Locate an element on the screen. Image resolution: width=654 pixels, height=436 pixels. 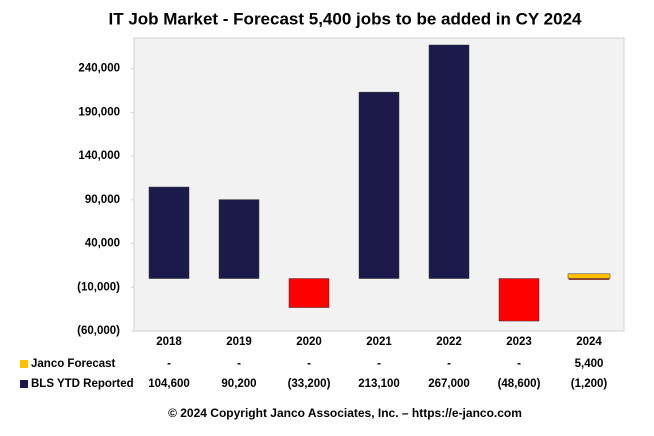
y-tick-label: (10,000) is located at coordinates (98, 287).